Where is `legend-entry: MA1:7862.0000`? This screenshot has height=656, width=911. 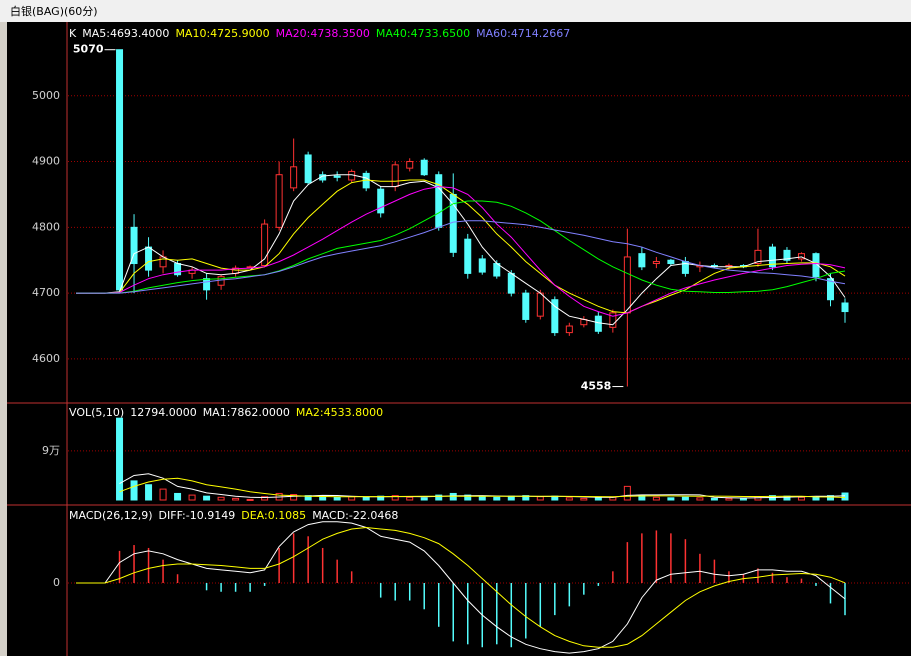
legend-entry: MA1:7862.0000 is located at coordinates (246, 412).